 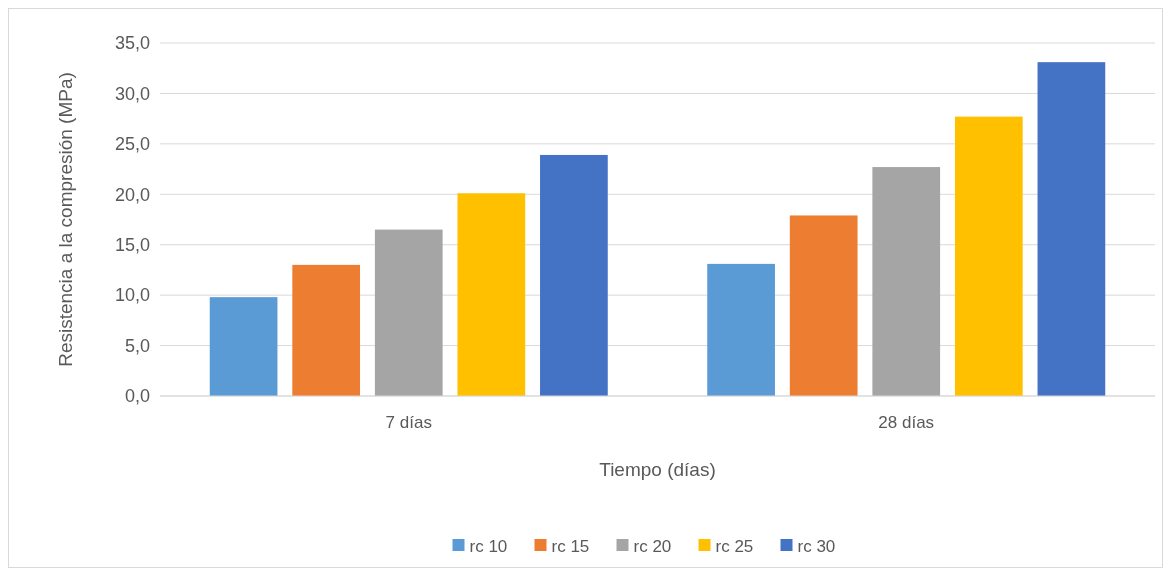 I want to click on legend-label: rc 30, so click(x=816, y=546).